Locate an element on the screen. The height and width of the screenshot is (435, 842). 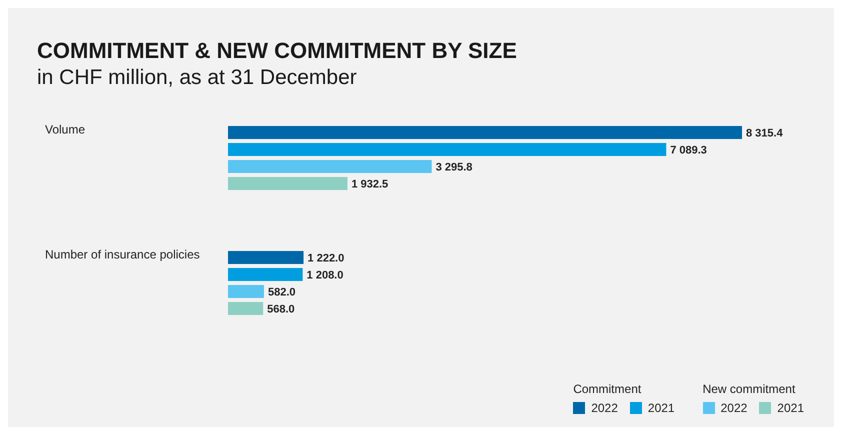
data-label: 1 208.0 is located at coordinates (325, 276).